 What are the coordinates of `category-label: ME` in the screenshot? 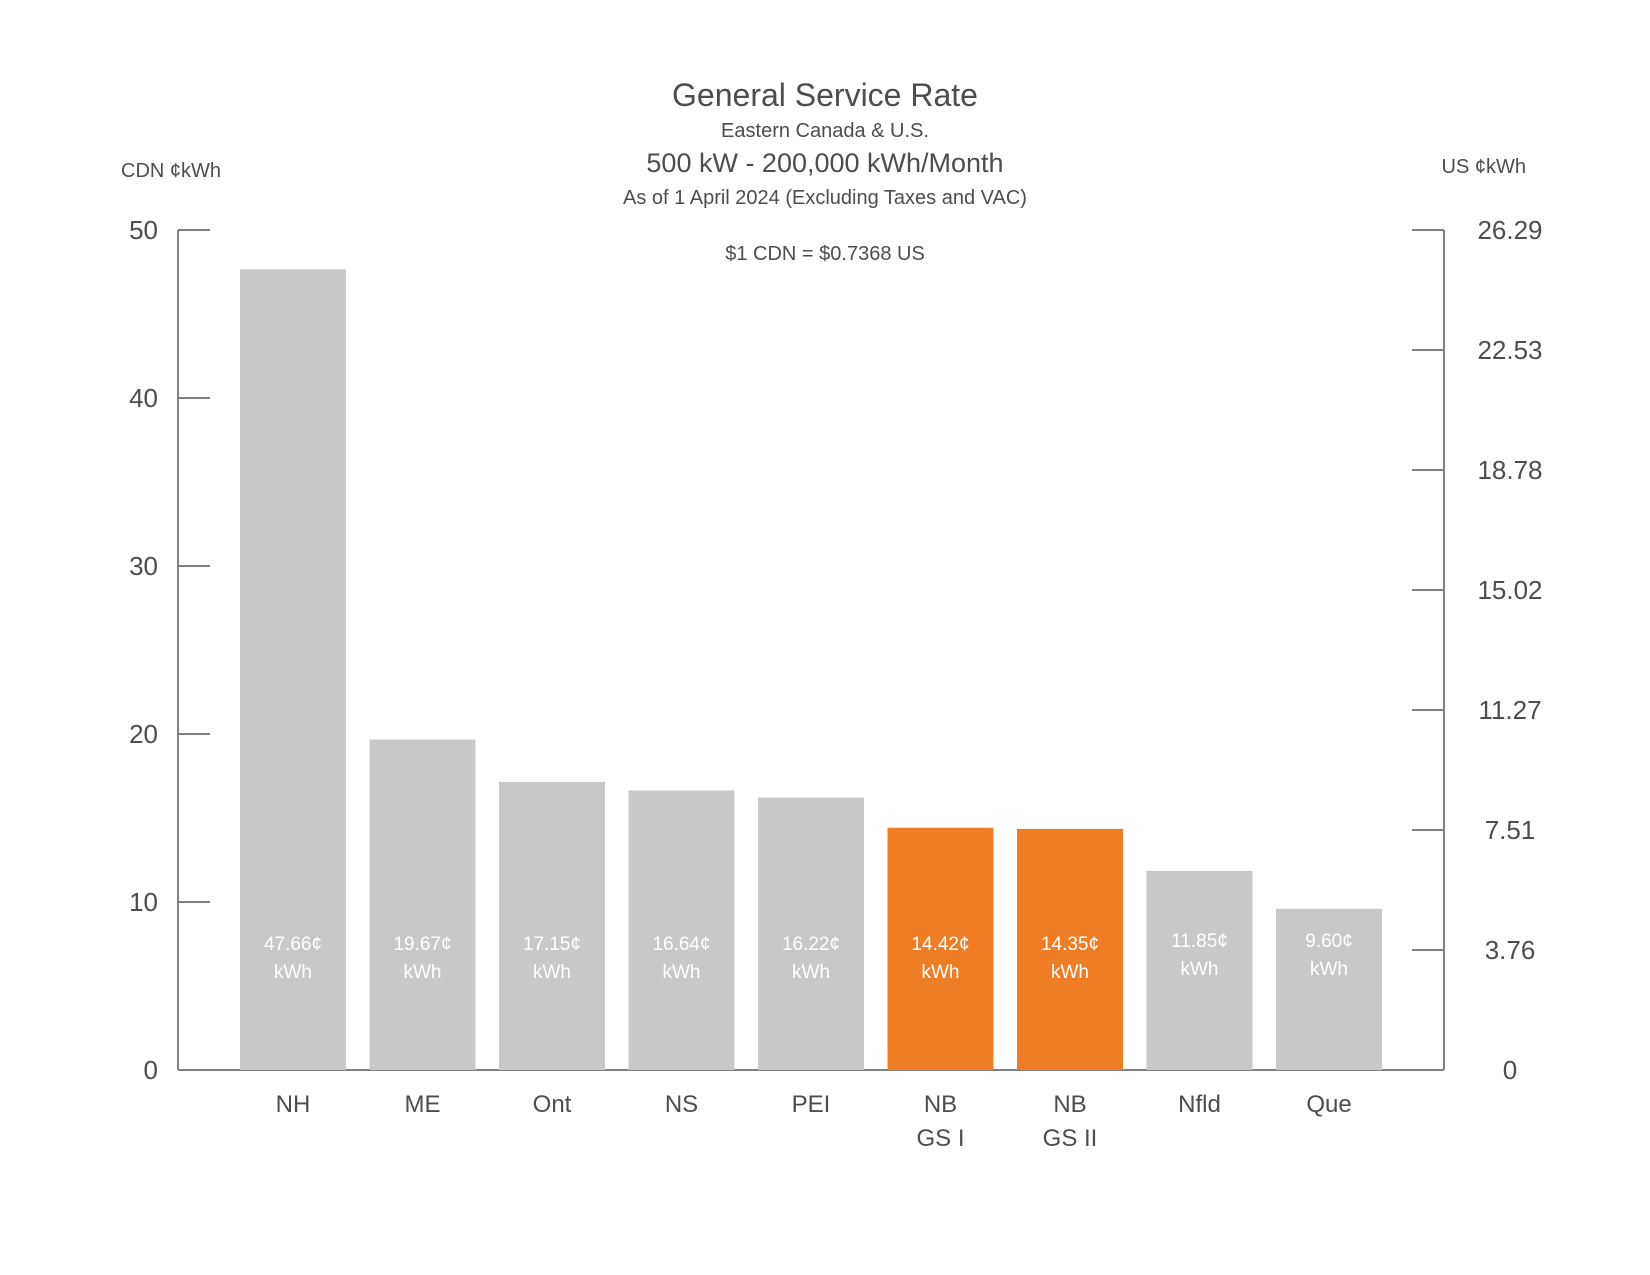 It's located at (423, 1104).